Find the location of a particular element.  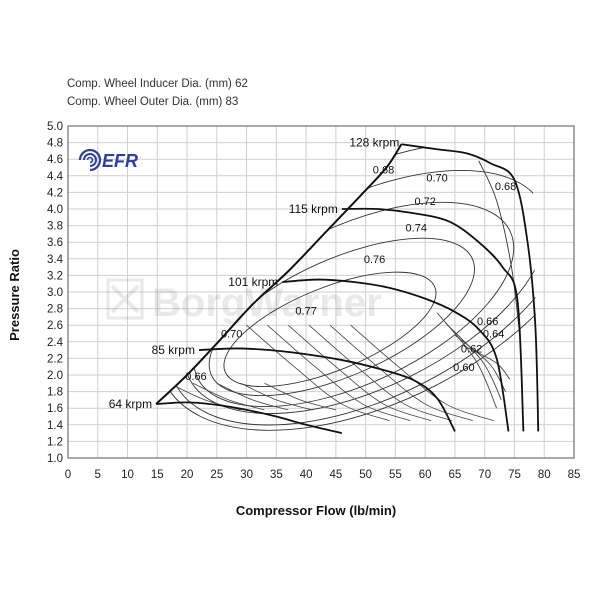

y-tick-label: 2.8 is located at coordinates (55, 310).